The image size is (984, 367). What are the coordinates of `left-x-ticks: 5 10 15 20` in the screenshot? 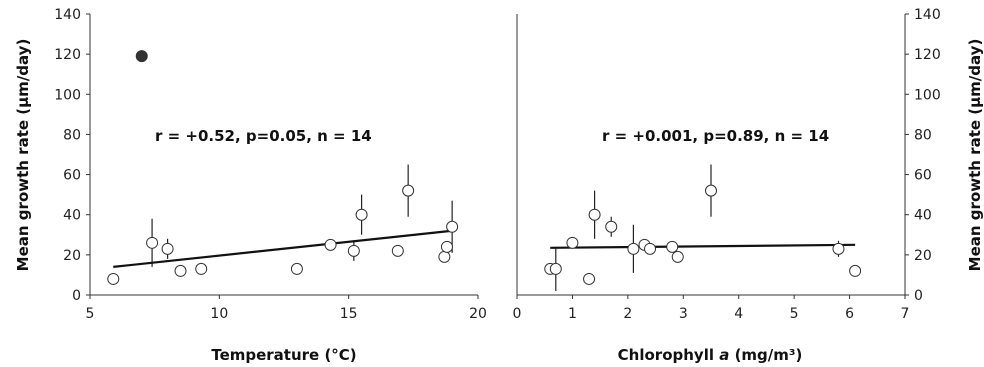 It's located at (286, 308).